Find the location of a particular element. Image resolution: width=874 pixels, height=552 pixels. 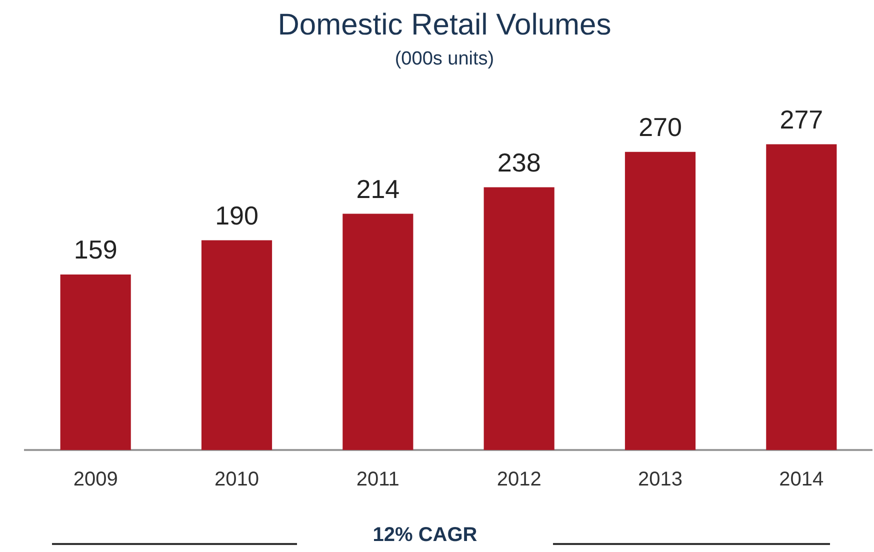

chart-title: Domestic Retail Volumes is located at coordinates (445, 25).